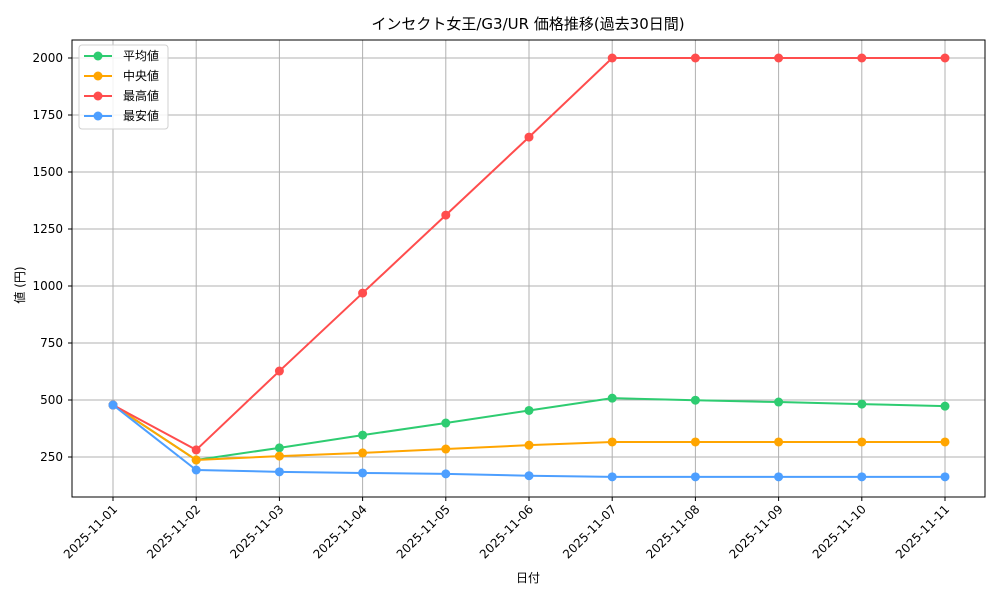 This screenshot has width=1000, height=600. Describe the element at coordinates (51, 457) in the screenshot. I see `y-tick-label: 250` at that location.